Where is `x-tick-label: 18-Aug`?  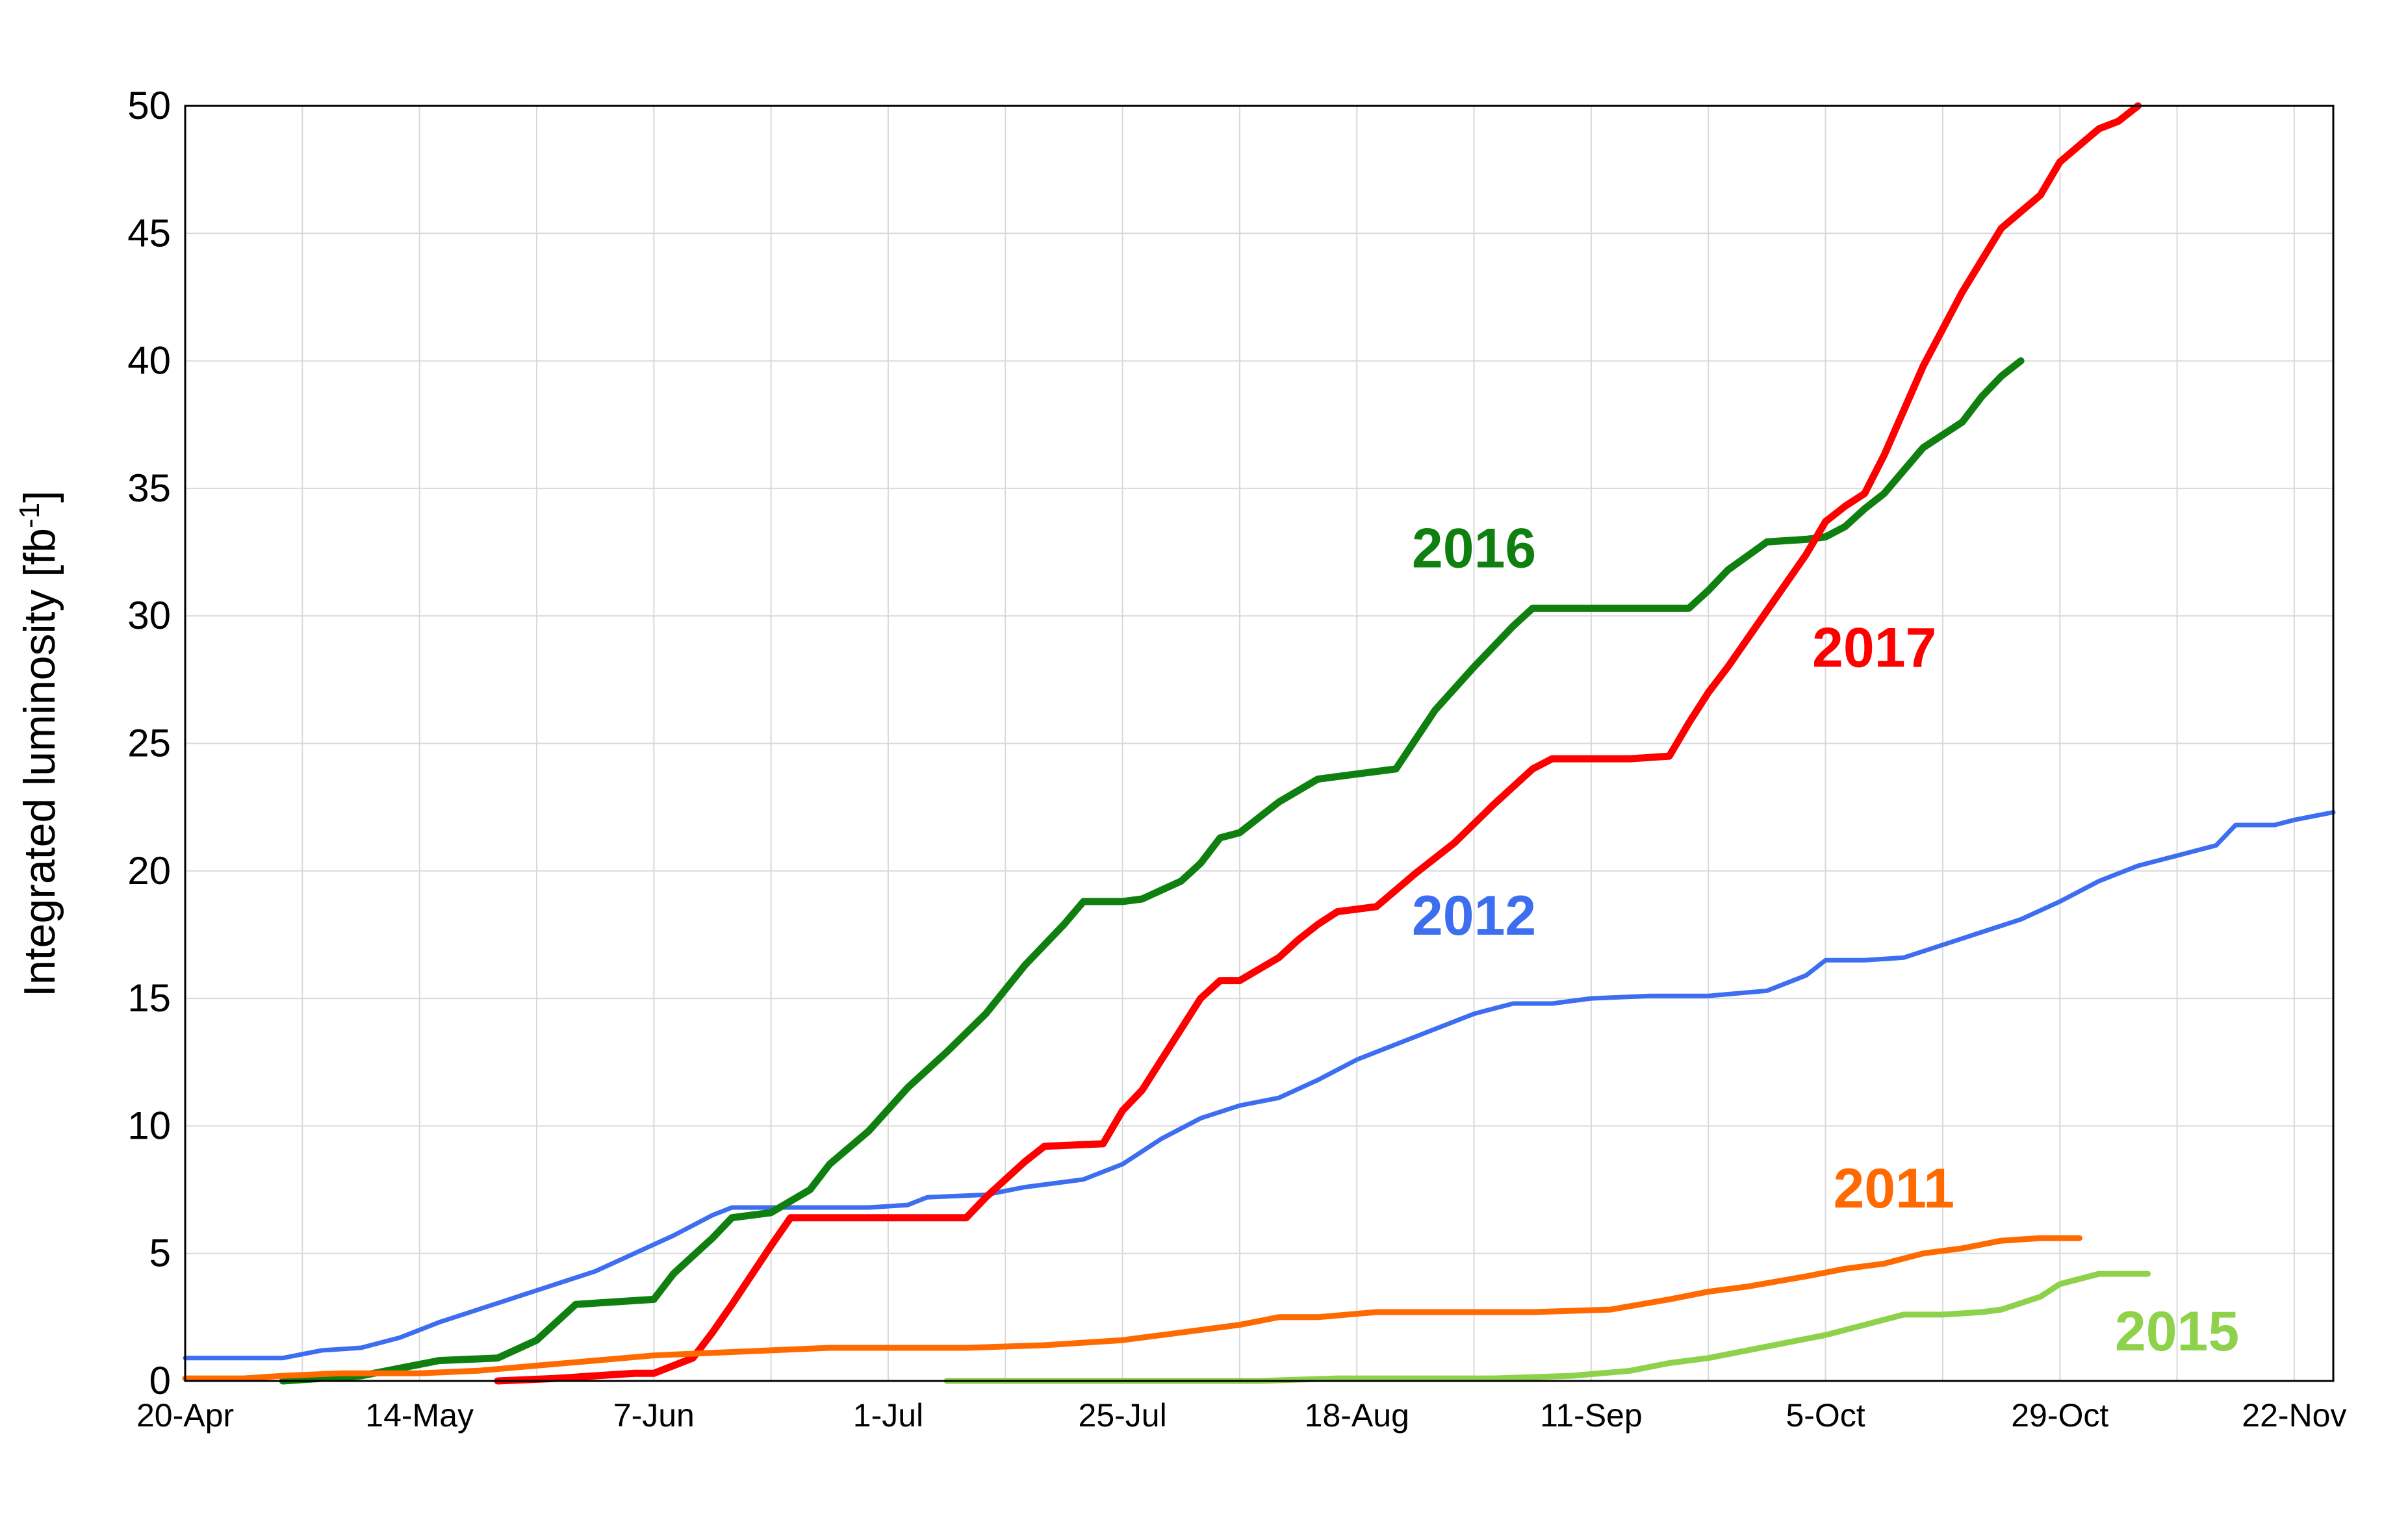
x-tick-label: 18-Aug is located at coordinates (1357, 1415).